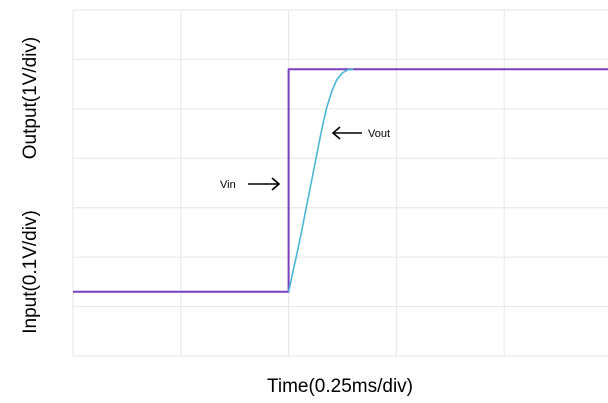  I want to click on annotations: Vin Vout, so click(305, 158).